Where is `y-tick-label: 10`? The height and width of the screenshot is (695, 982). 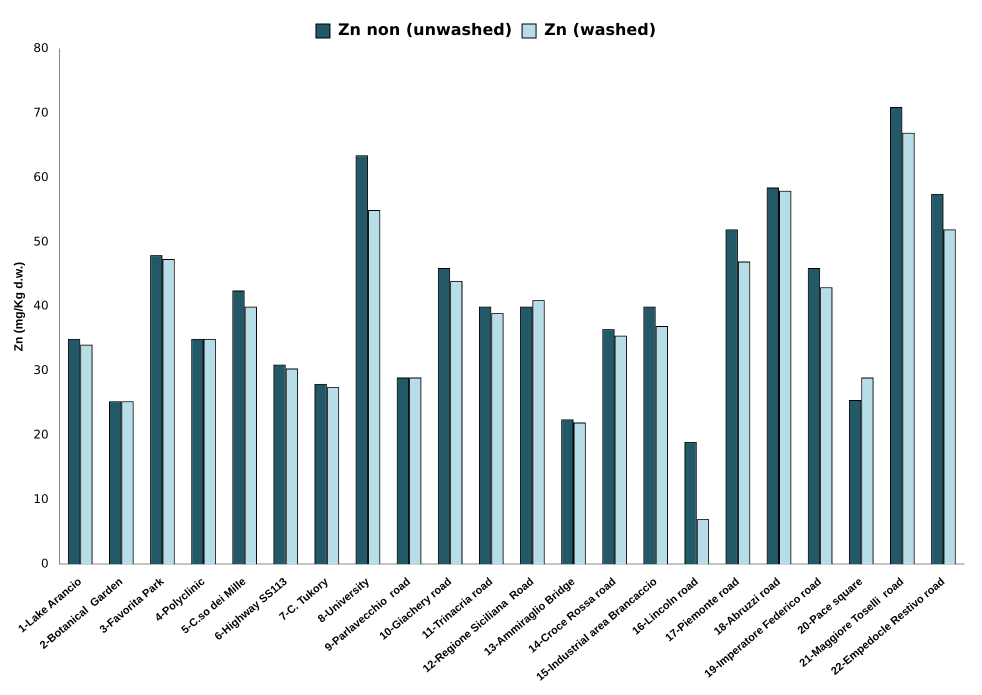 y-tick-label: 10 is located at coordinates (41, 499).